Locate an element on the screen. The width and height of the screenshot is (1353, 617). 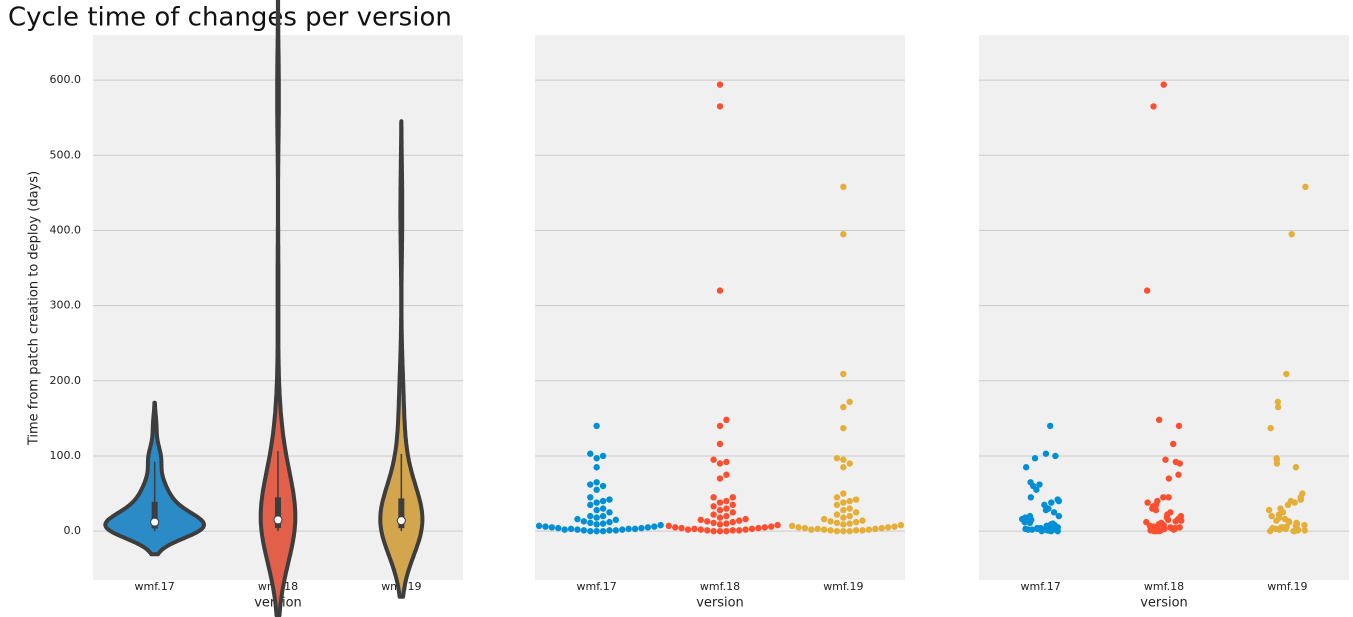
y-tick-label: 300.0 is located at coordinates (66, 305).